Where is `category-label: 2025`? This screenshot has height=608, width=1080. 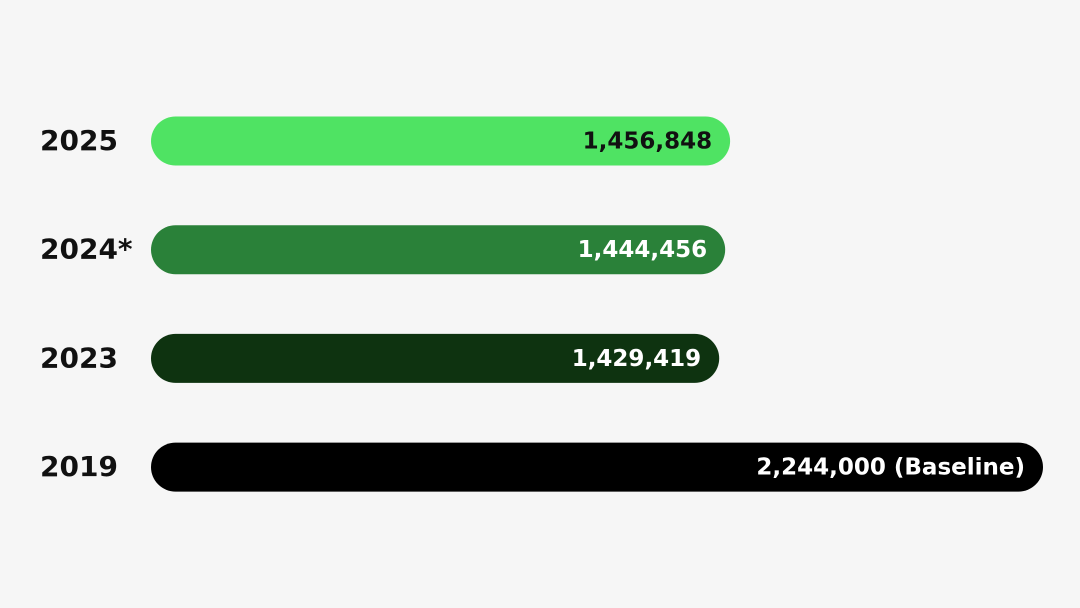 category-label: 2025 is located at coordinates (79, 140).